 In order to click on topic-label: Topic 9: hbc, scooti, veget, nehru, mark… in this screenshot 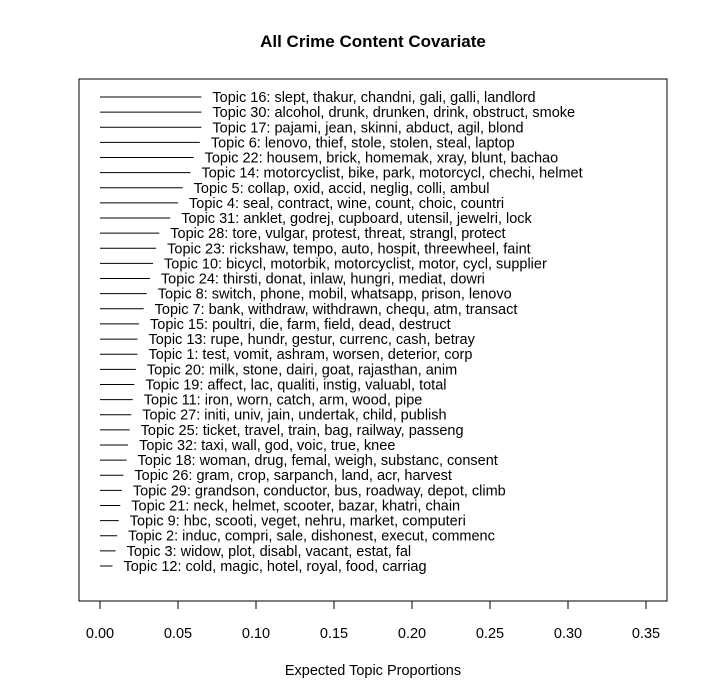, I will do `click(298, 522)`.